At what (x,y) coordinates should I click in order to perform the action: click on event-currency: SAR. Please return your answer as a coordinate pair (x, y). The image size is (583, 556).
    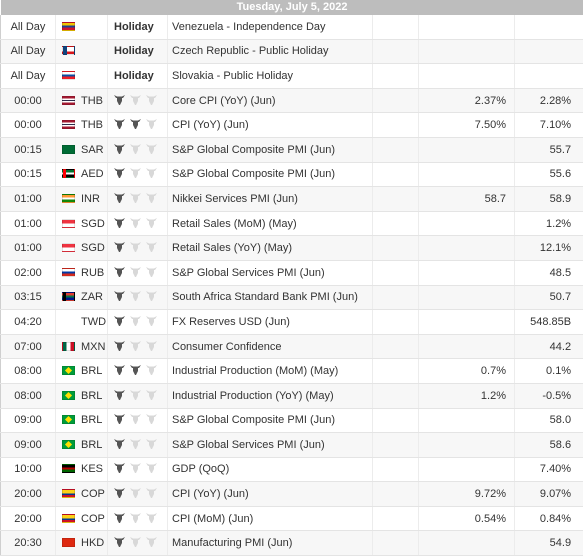
    Looking at the image, I should click on (82, 149).